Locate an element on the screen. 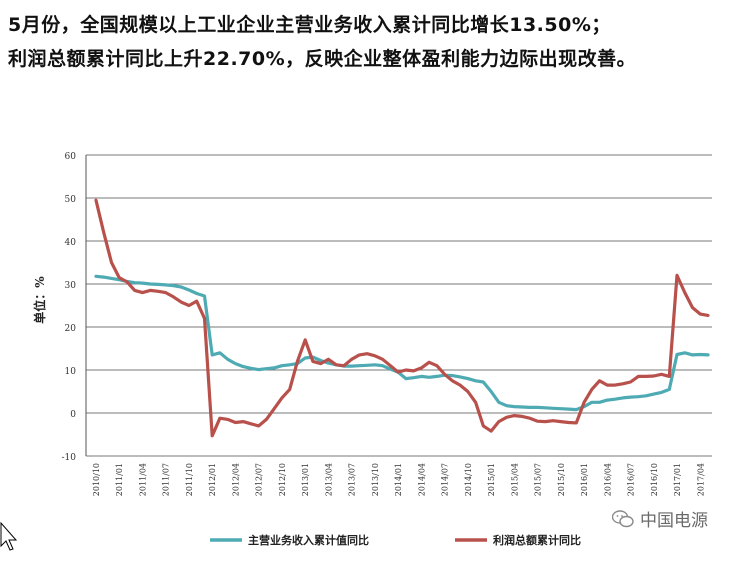 The width and height of the screenshot is (731, 580). x-tick-label: 2014/01 is located at coordinates (398, 479).